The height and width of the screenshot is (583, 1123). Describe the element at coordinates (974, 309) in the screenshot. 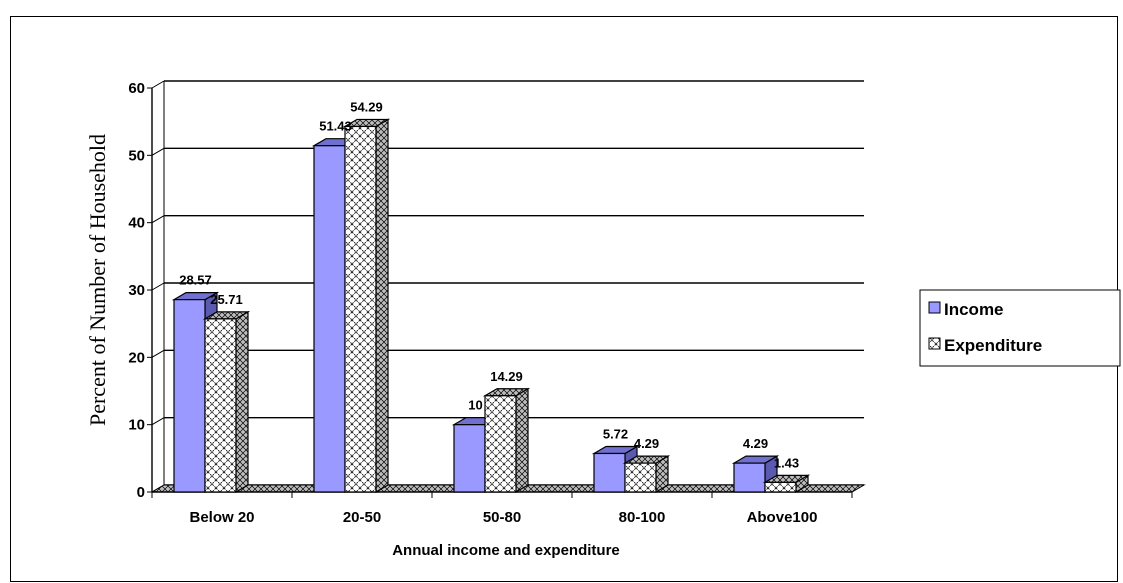

I see `legend-label-income: Income` at that location.